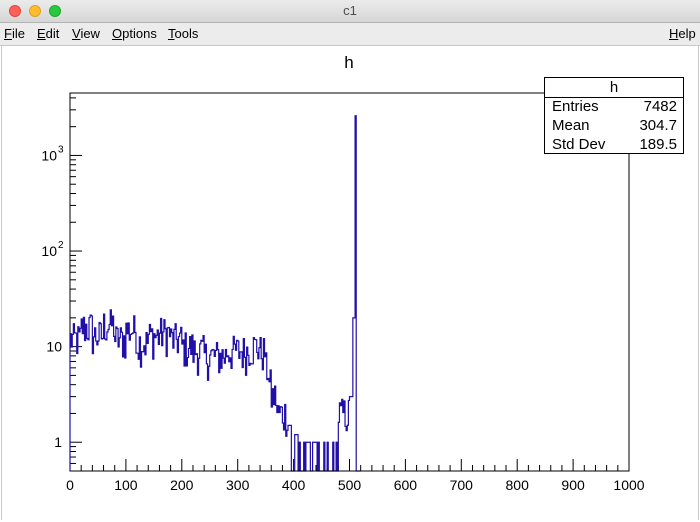 This screenshot has height=522, width=700. What do you see at coordinates (70, 485) in the screenshot?
I see `x-tick-label: 0` at bounding box center [70, 485].